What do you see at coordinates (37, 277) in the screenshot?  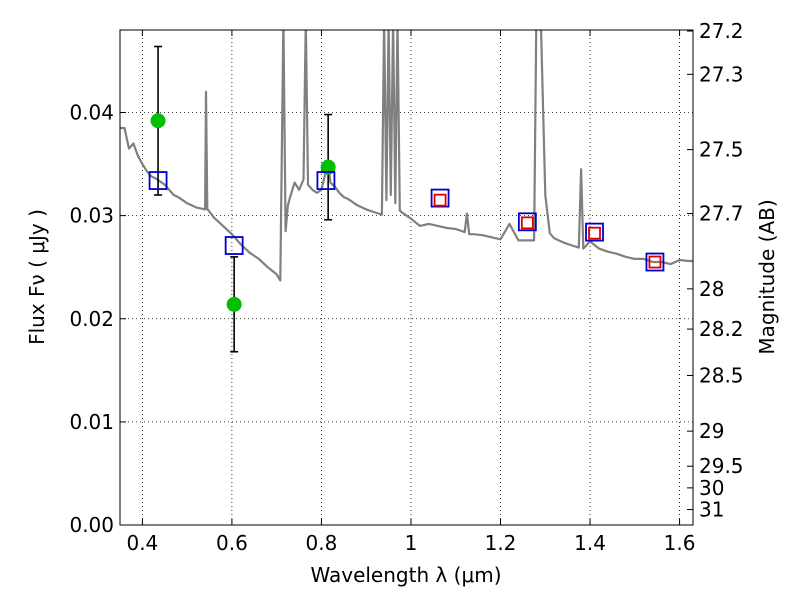 I see `y-axis-label: Flux Fν ( μJy )` at bounding box center [37, 277].